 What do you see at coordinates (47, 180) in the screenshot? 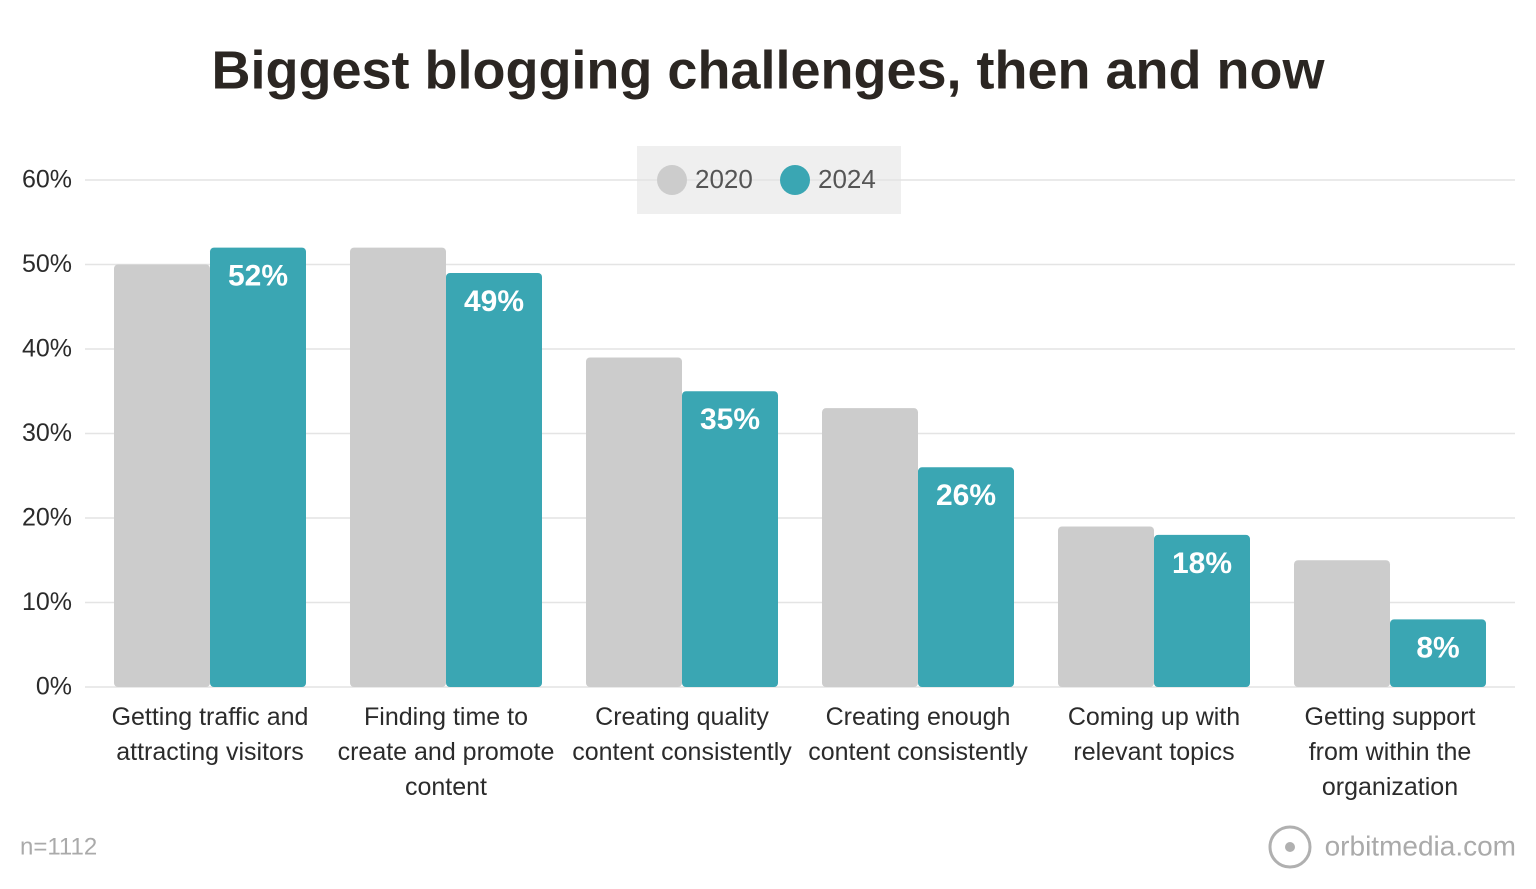
I see `y-tick-label: 60%` at bounding box center [47, 180].